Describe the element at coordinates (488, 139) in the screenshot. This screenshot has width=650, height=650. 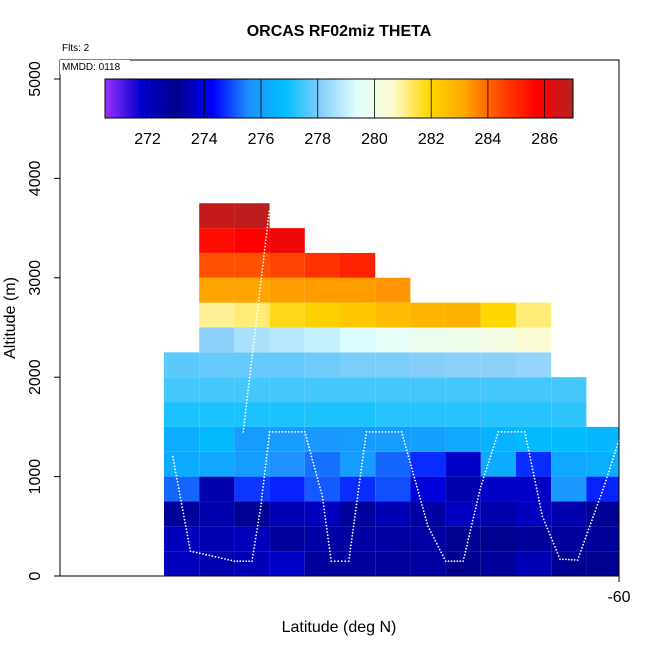
I see `colorbar-tick-label: 284` at that location.